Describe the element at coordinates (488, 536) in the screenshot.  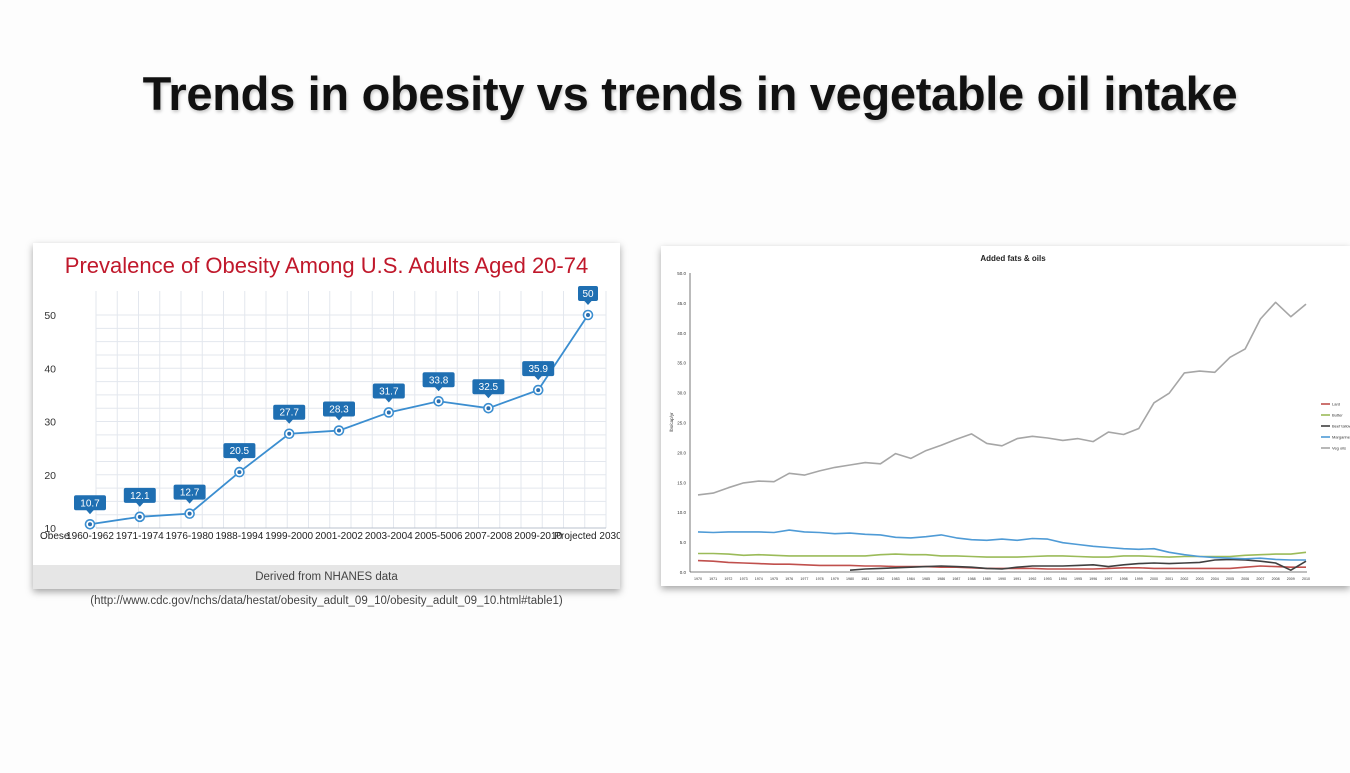
I see `x-tick-label: 2007-2008` at that location.